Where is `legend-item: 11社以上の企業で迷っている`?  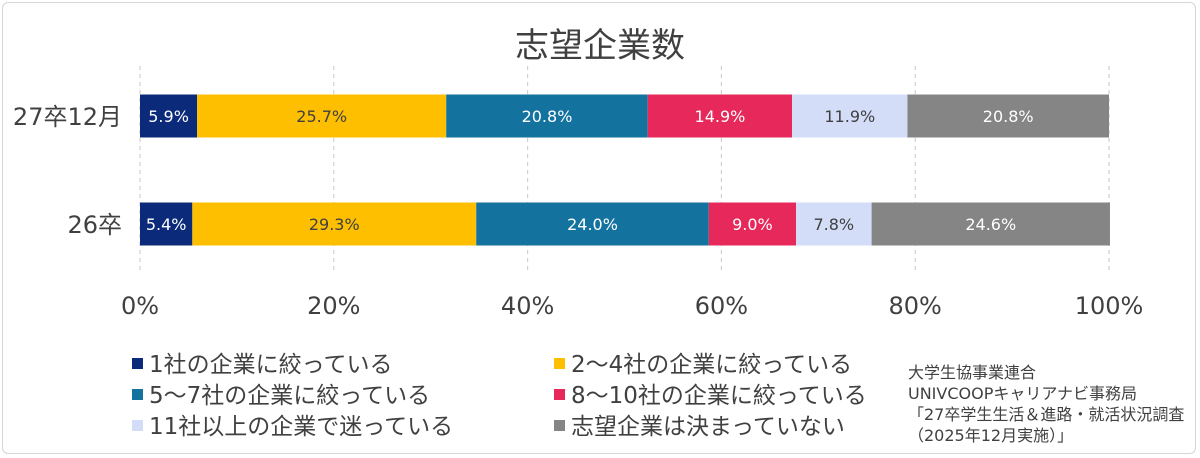
legend-item: 11社以上の企業で迷っている is located at coordinates (292, 424).